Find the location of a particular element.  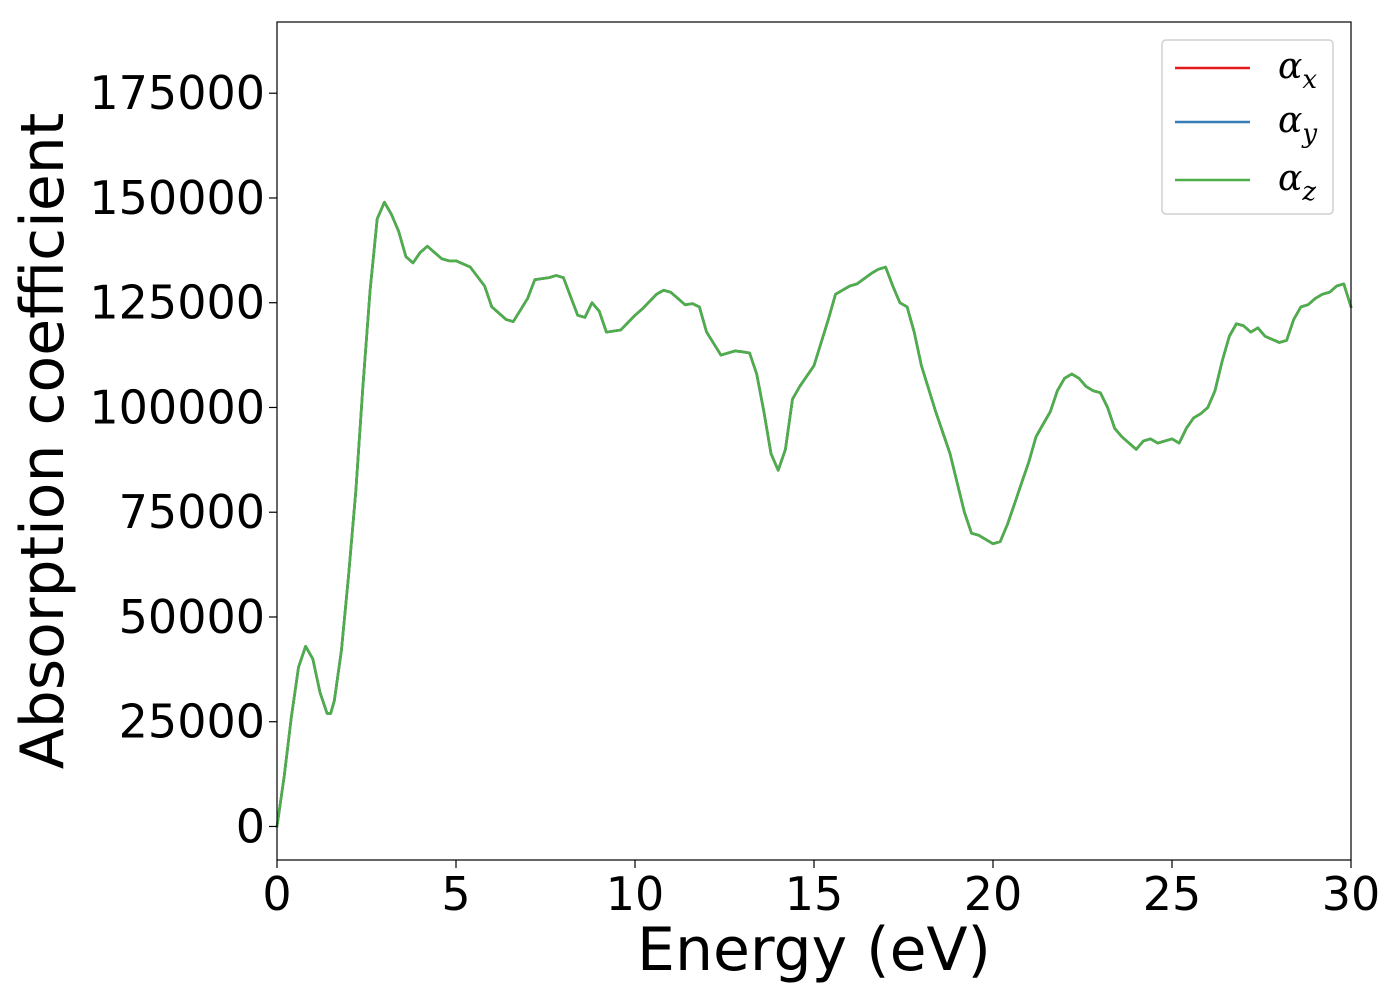

y-tick-label: 175000 is located at coordinates (177, 93).